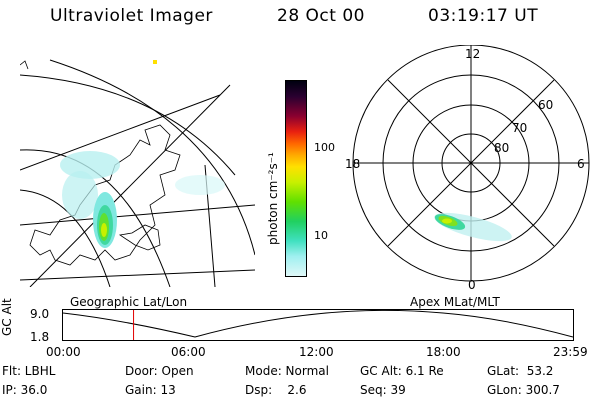 This screenshot has width=600, height=400. I want to click on mlt-label-6: 6, so click(581, 164).